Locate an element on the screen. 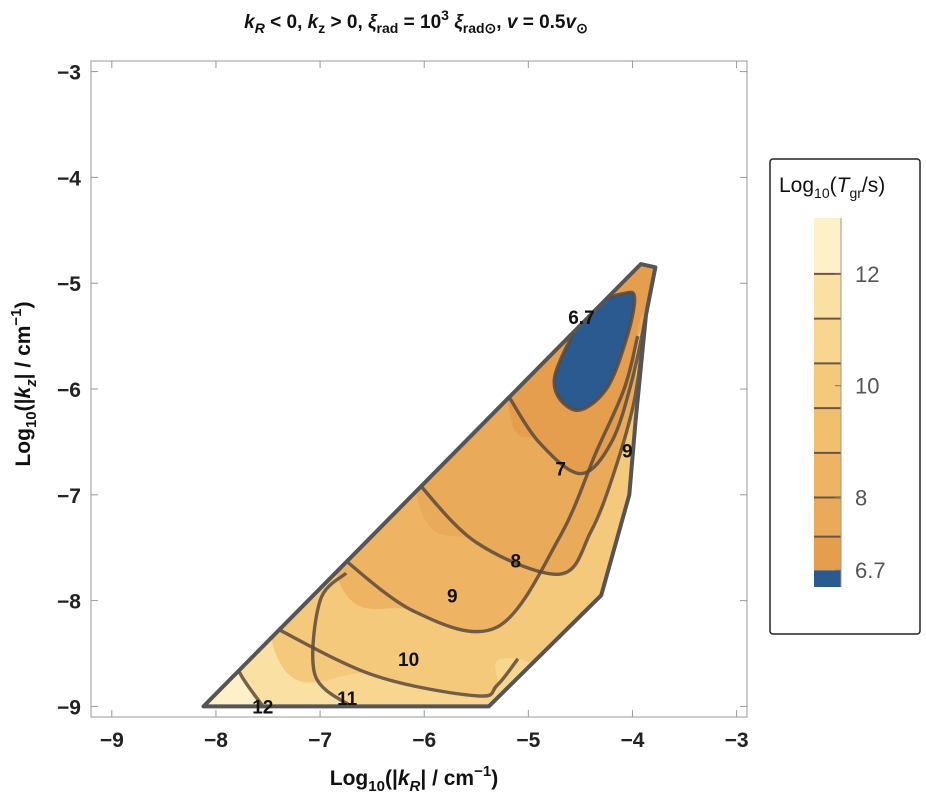  y-tick-label: −8 is located at coordinates (69, 602).